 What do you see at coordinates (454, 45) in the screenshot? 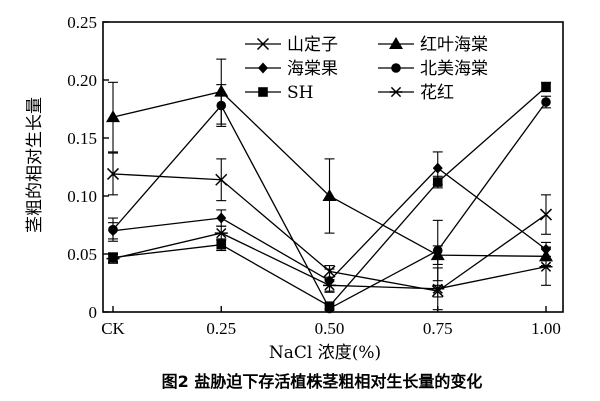
I see `legend-label: 红叶海棠` at bounding box center [454, 45].